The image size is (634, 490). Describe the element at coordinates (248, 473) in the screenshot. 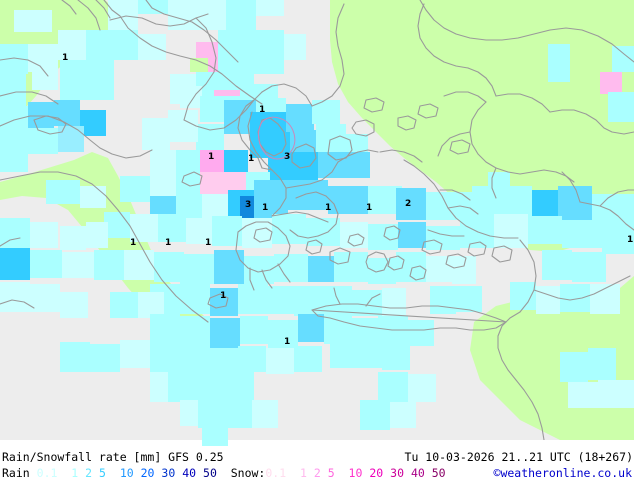

I see `snow-legend-label: Snow:` at that location.